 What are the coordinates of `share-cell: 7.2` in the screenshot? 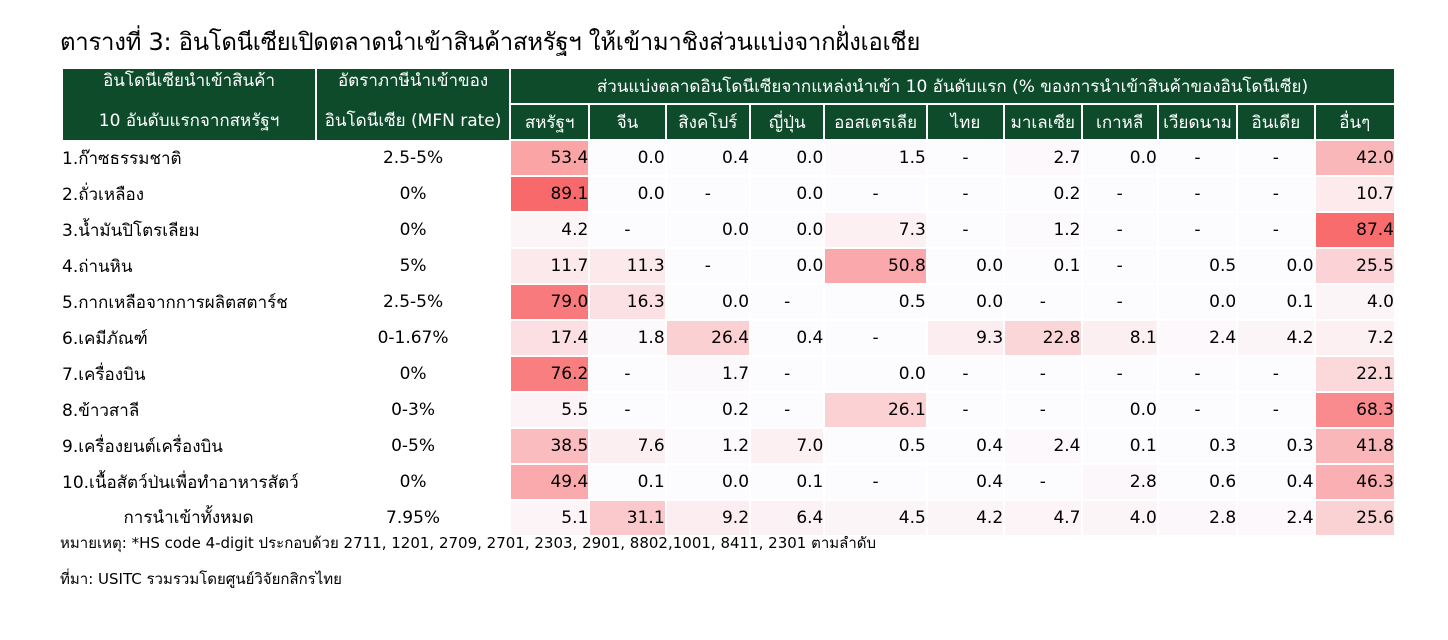 It's located at (1355, 337).